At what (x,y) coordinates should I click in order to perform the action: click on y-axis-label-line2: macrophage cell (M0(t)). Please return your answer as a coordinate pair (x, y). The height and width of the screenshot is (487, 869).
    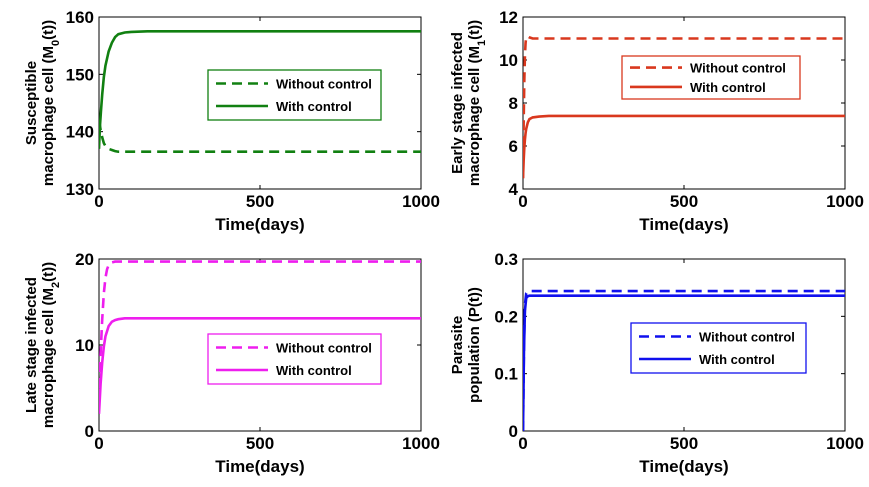
    Looking at the image, I should click on (51, 103).